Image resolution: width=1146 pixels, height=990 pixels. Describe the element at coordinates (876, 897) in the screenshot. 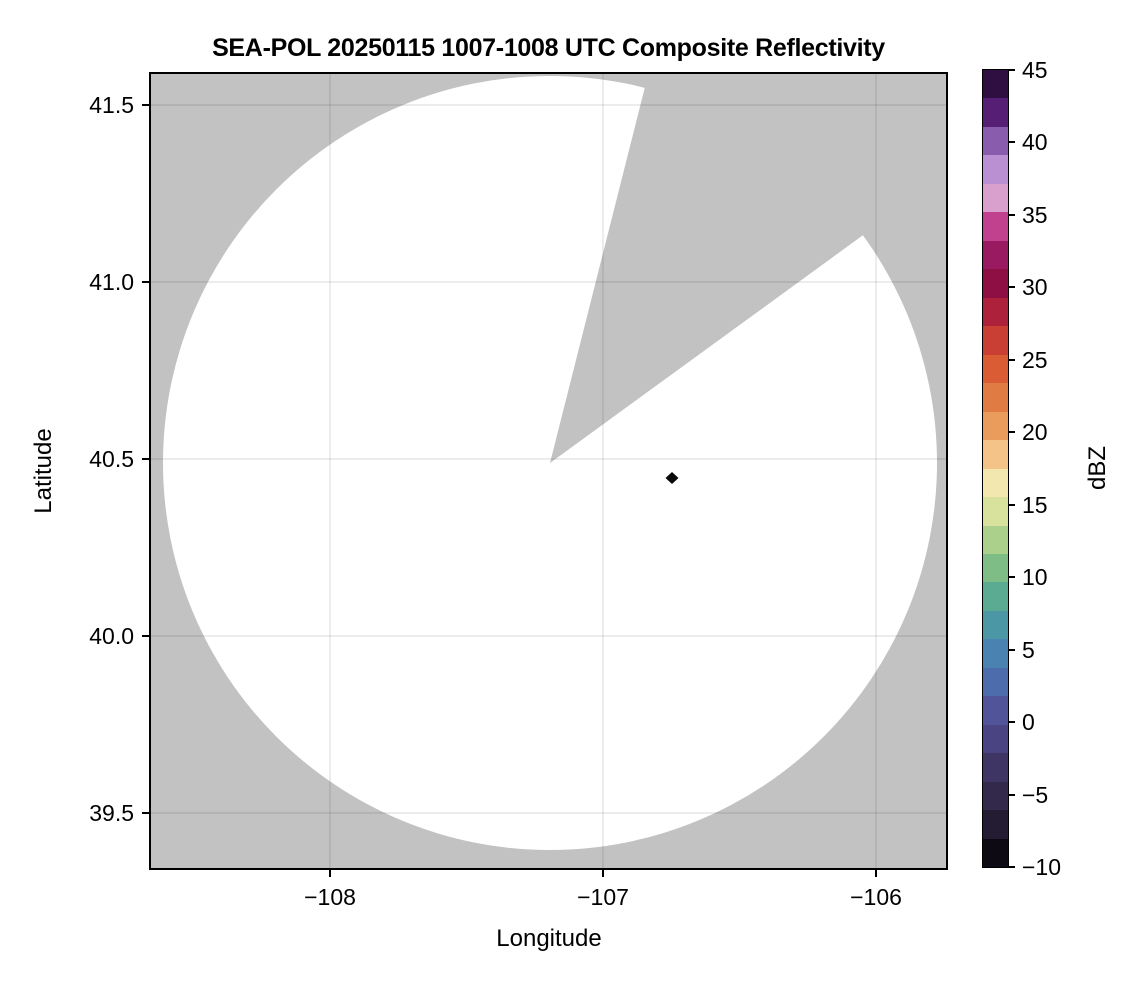

I see `x-tick-label: −106` at that location.